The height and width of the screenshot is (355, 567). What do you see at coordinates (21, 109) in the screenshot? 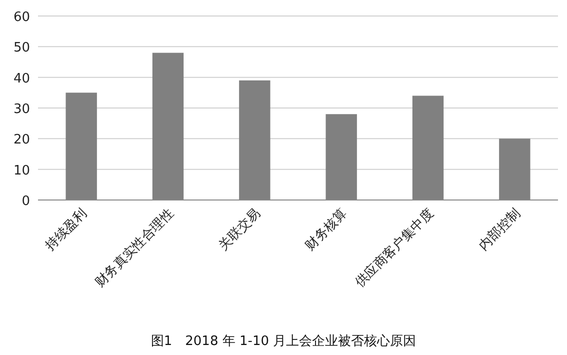
I see `y-tick-label: 30` at bounding box center [21, 109].